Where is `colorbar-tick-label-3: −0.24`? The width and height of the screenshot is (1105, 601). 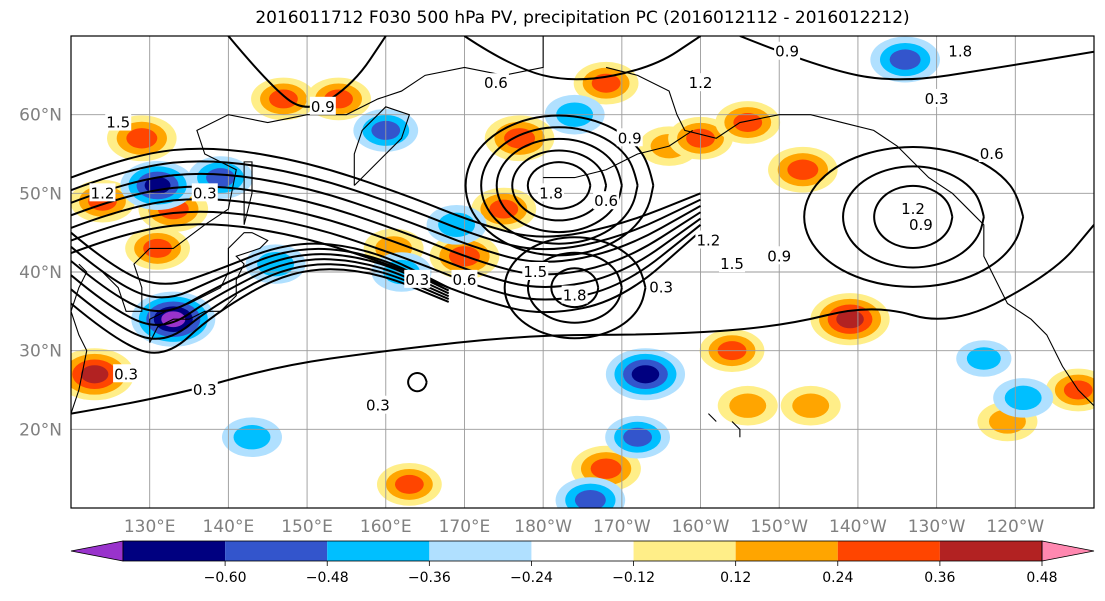
colorbar-tick-label-3: −0.24 is located at coordinates (531, 578).